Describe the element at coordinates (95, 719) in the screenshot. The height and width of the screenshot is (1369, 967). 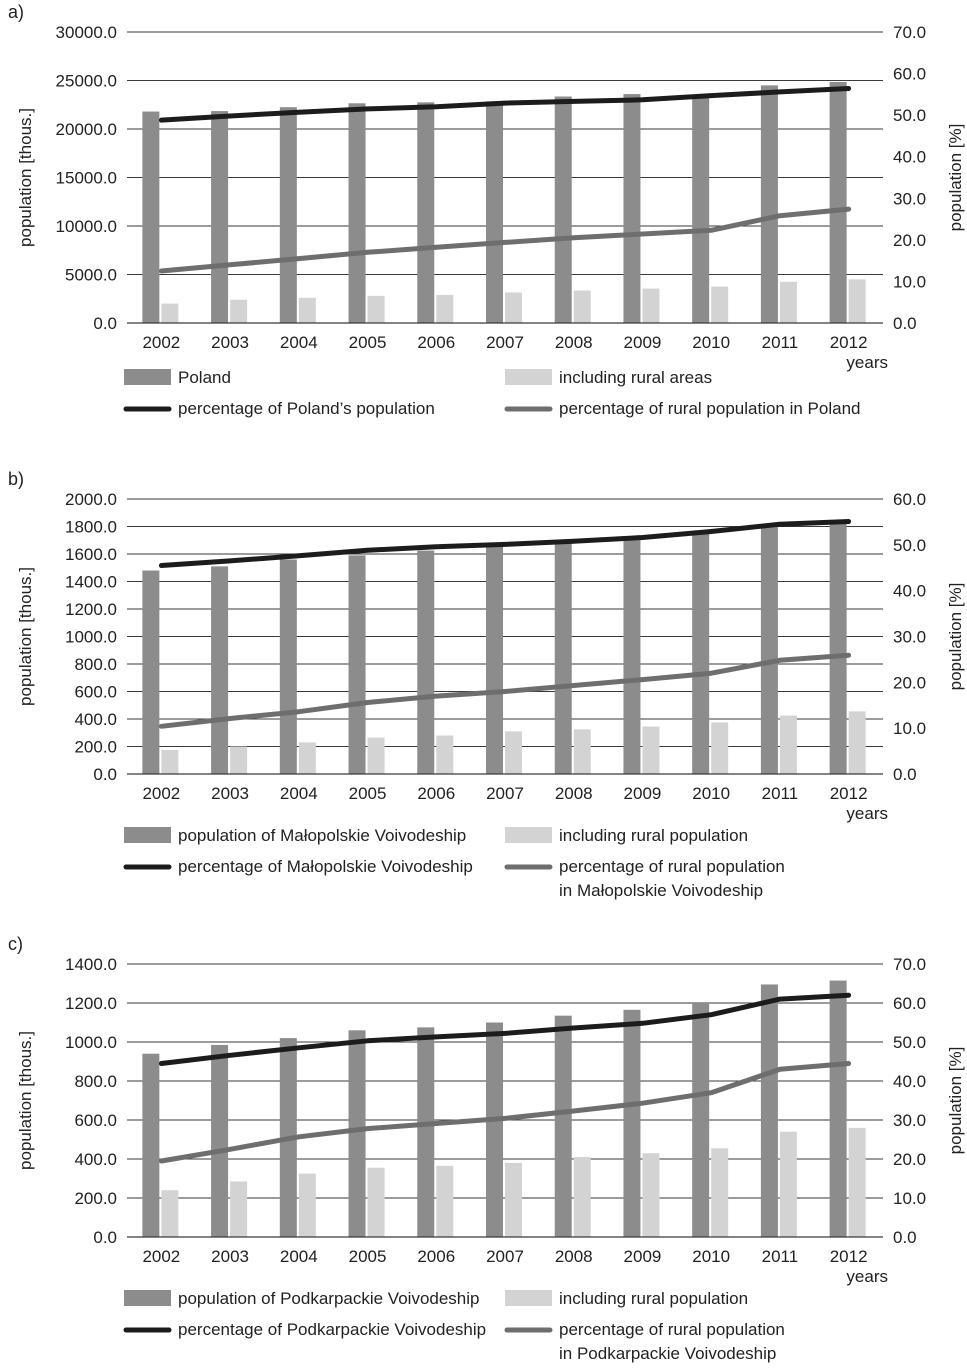
I see `y-tick-label: 400.0` at that location.